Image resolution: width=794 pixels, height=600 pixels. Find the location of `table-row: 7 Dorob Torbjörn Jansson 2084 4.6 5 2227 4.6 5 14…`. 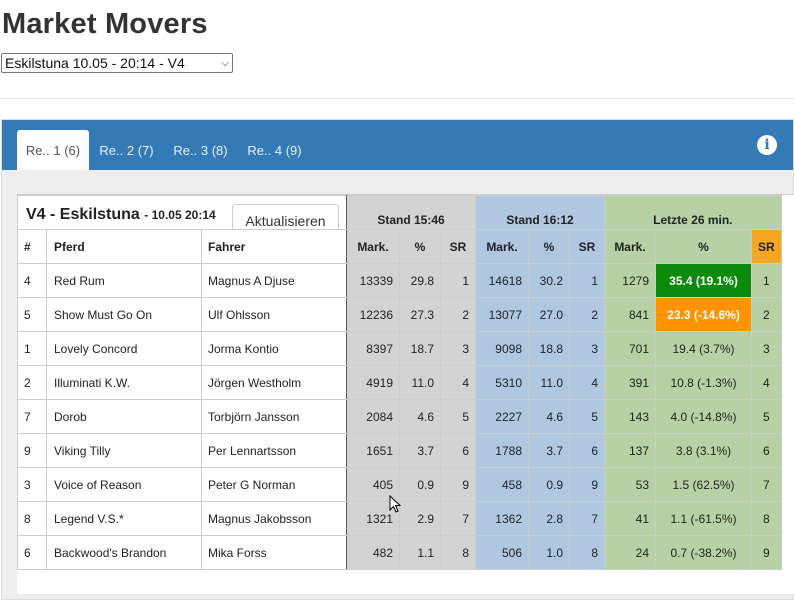

table-row: 7 Dorob Torbjörn Jansson 2084 4.6 5 2227 4.6 5 14… is located at coordinates (399, 416).